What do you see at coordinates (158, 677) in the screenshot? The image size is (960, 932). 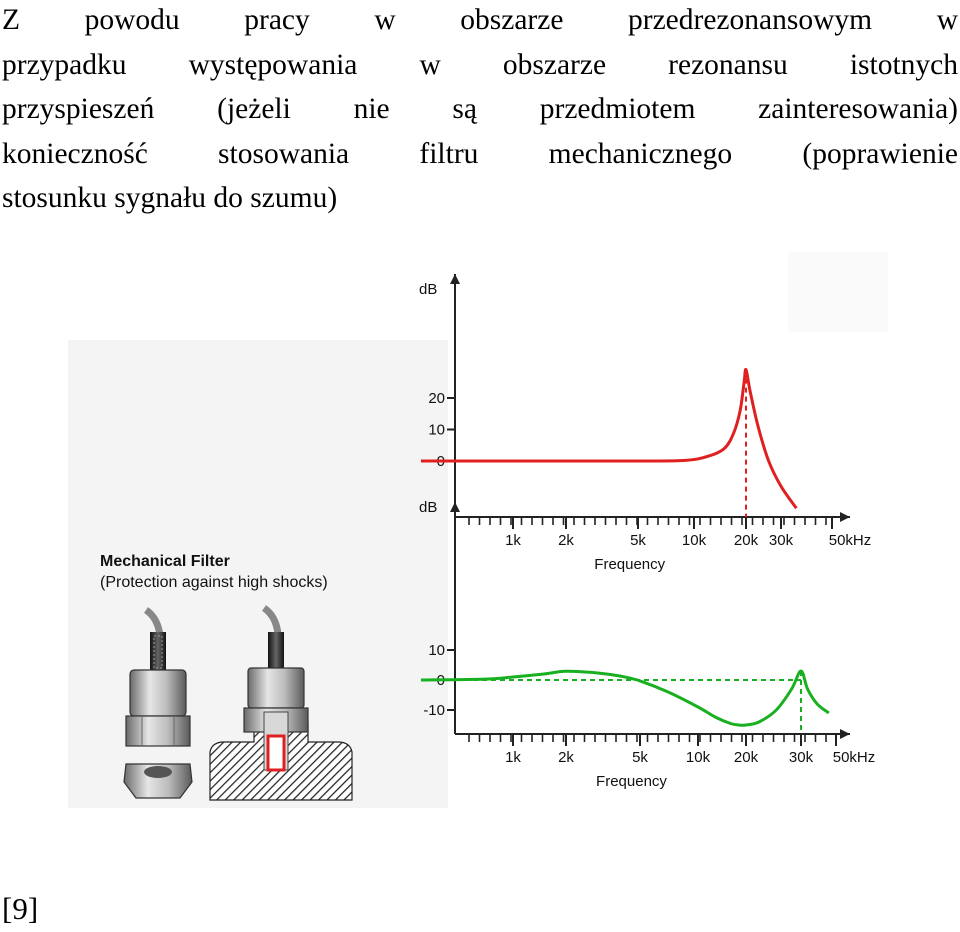 I see `sensor-without-filter-icon` at bounding box center [158, 677].